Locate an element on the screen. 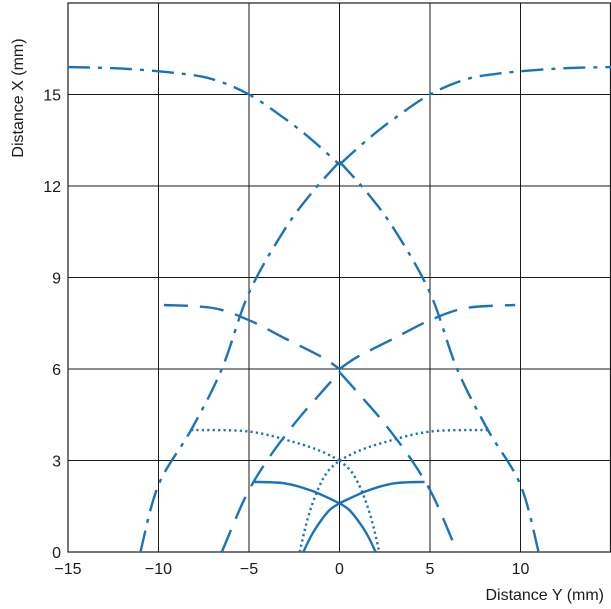  x-tick-label: −15 is located at coordinates (67, 569).